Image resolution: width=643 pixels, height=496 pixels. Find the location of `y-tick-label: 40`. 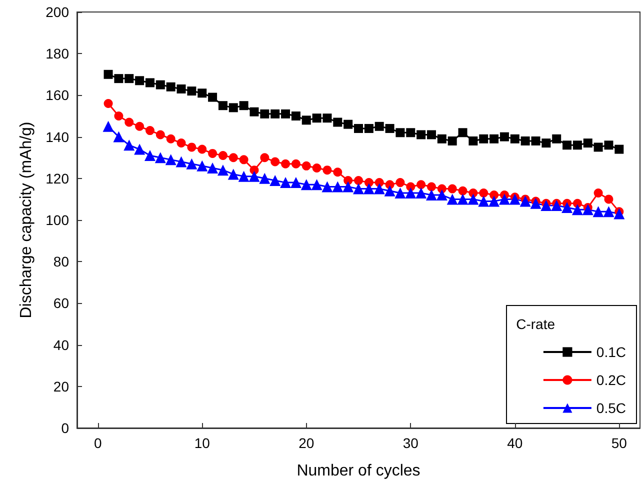

y-tick-label: 40 is located at coordinates (61, 344).